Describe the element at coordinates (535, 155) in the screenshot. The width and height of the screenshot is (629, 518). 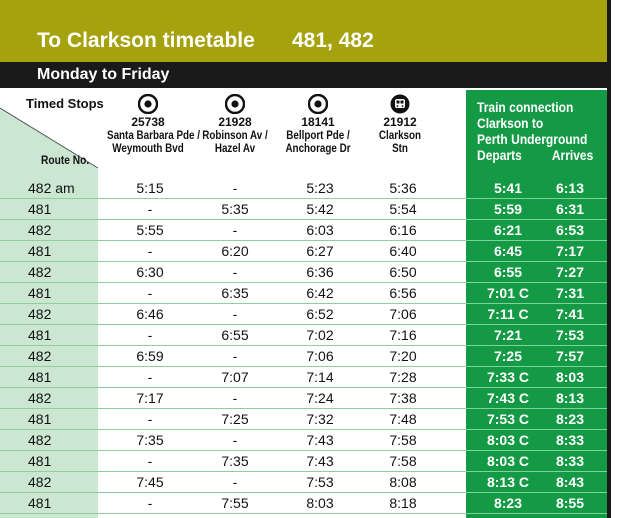
I see `train-subheads: Departs Arrives` at that location.